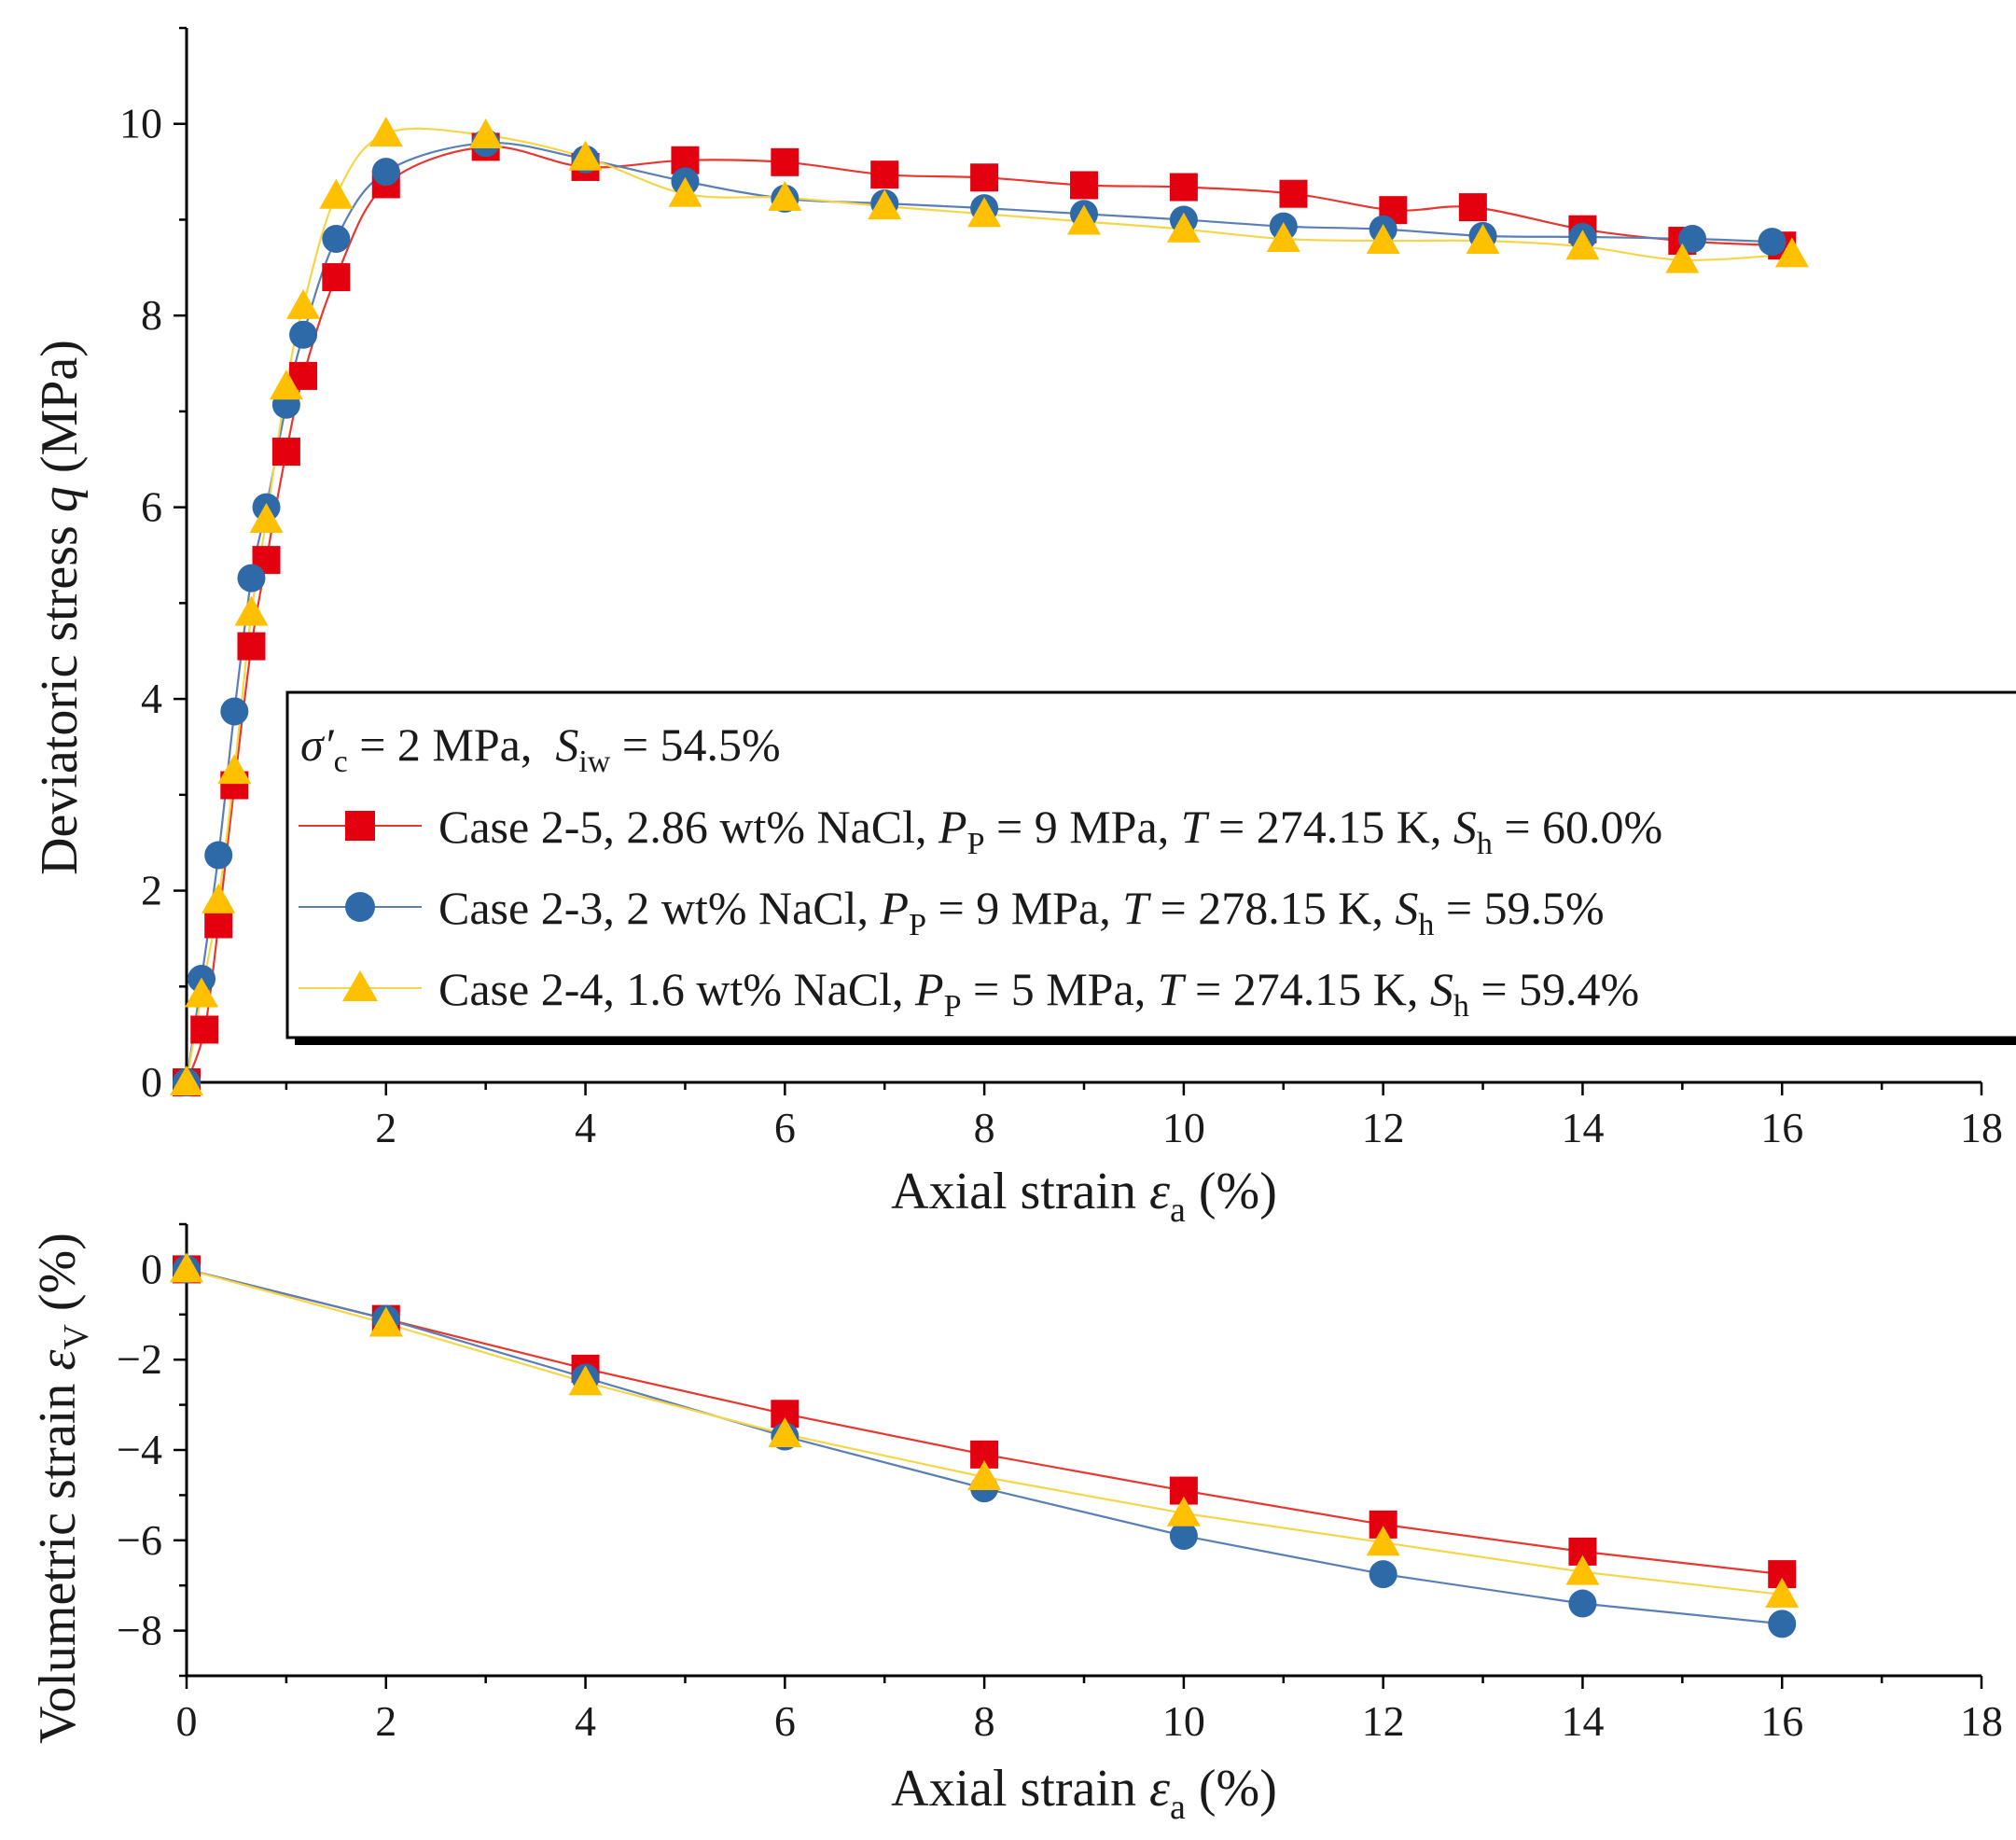 The image size is (2016, 1840). Describe the element at coordinates (1782, 1127) in the screenshot. I see `top-x-tick-label: 16` at that location.